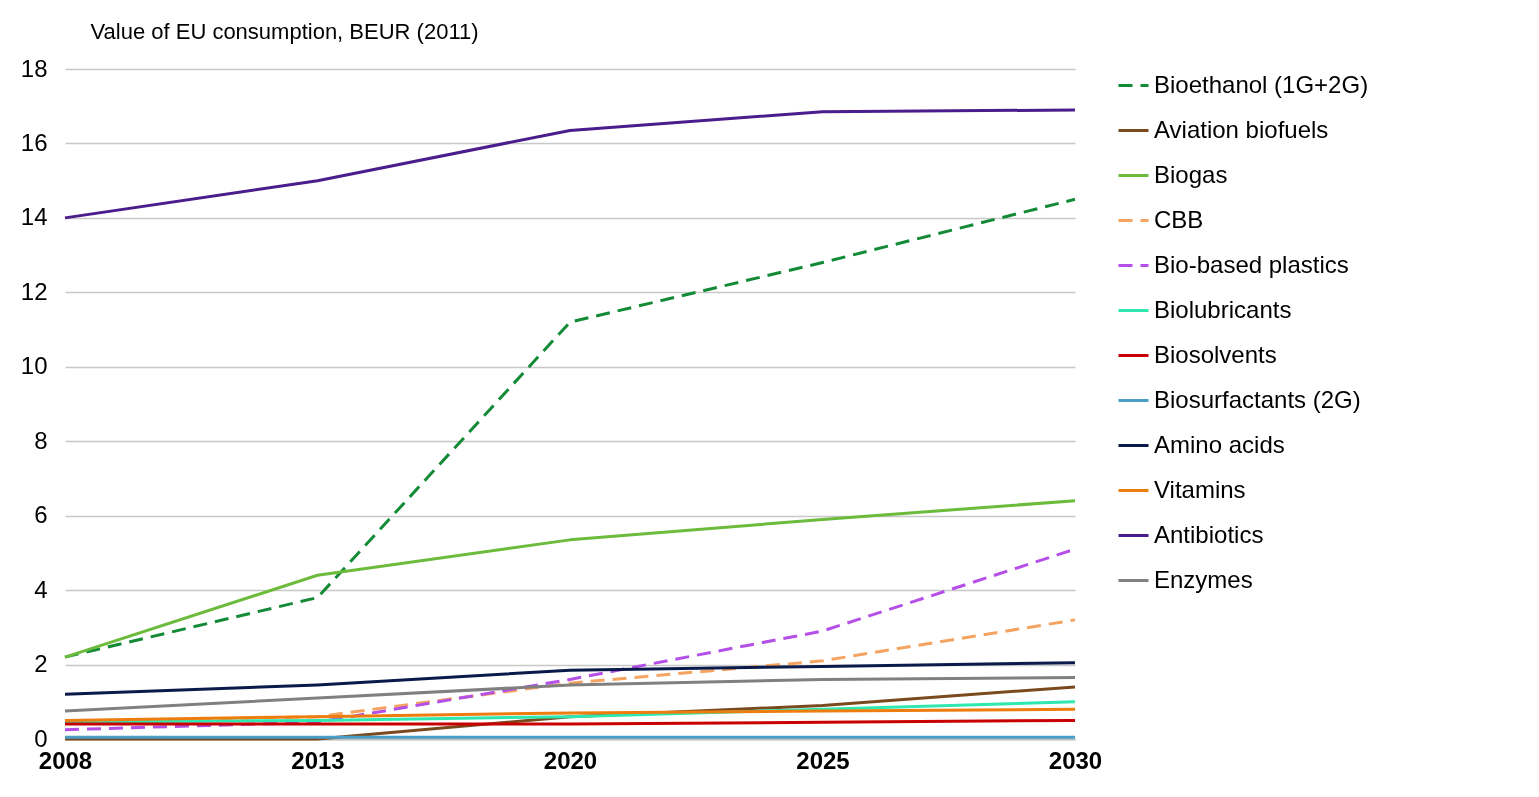 Image resolution: width=1539 pixels, height=797 pixels. Describe the element at coordinates (823, 760) in the screenshot. I see `x-tick-label: 2025` at that location.